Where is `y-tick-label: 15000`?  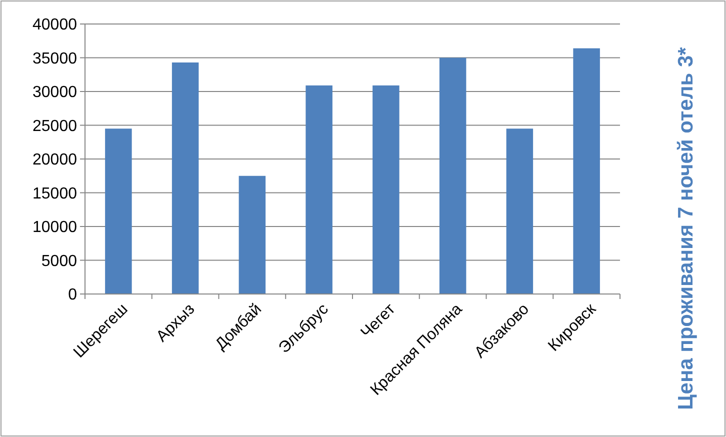 y-tick-label: 15000 is located at coordinates (55, 193).